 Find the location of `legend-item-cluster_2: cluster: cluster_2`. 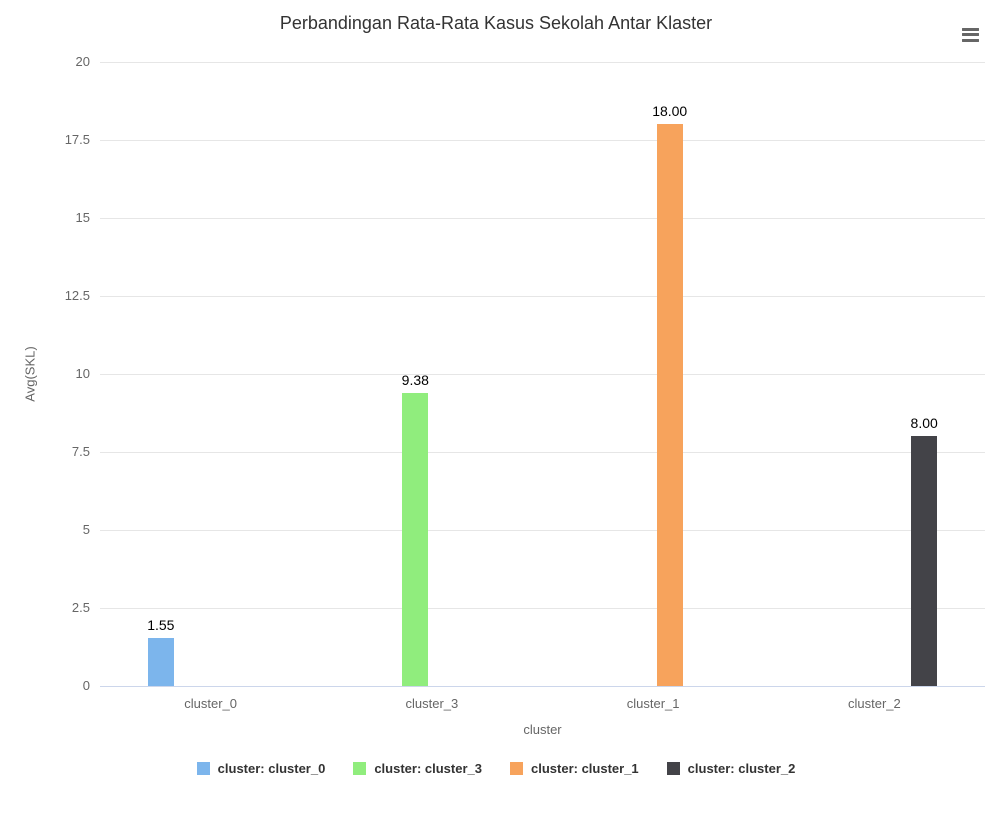

legend-item-cluster_2: cluster: cluster_2 is located at coordinates (731, 768).